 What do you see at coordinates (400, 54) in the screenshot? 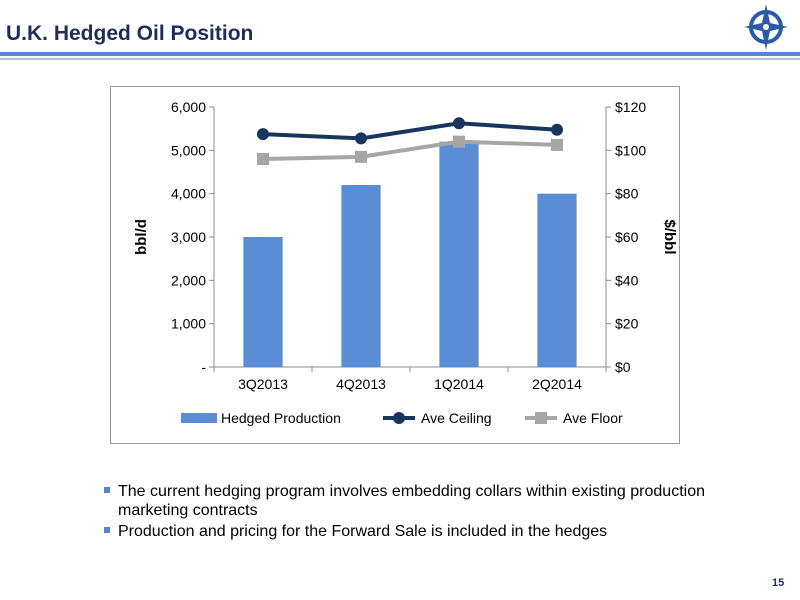
I see `header-rule` at bounding box center [400, 54].